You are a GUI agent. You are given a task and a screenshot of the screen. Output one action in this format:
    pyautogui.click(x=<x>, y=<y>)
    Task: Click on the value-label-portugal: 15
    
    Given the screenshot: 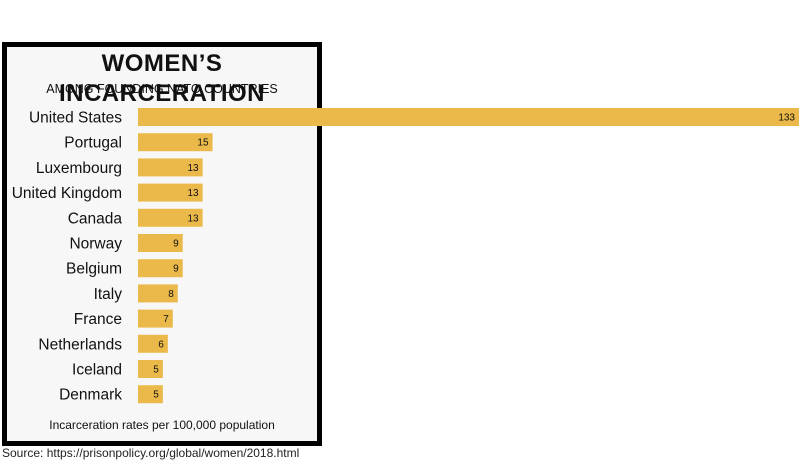 What is the action you would take?
    pyautogui.click(x=203, y=143)
    